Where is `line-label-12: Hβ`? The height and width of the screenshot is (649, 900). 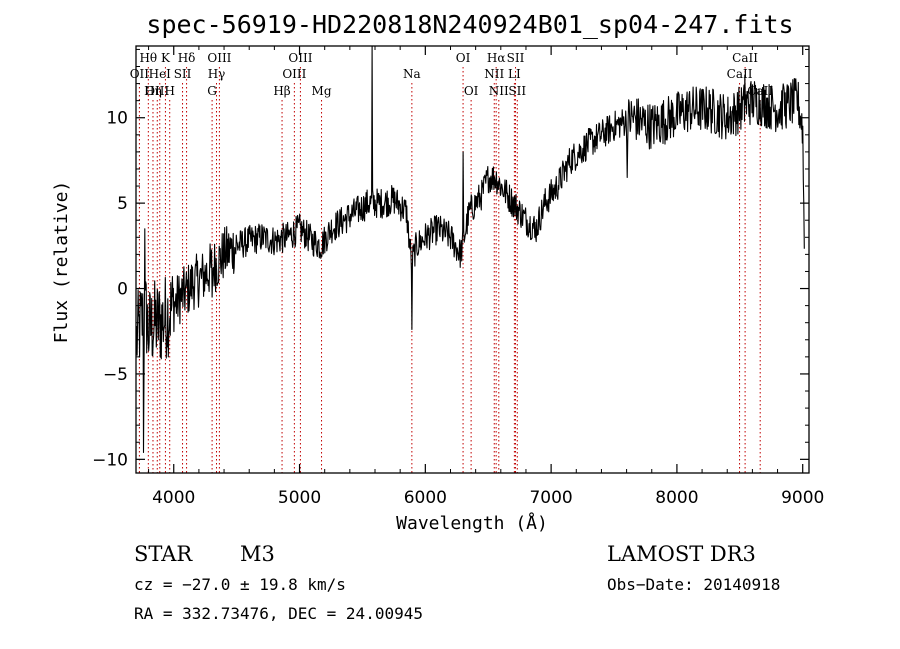 line-label-12: Hβ is located at coordinates (281, 91).